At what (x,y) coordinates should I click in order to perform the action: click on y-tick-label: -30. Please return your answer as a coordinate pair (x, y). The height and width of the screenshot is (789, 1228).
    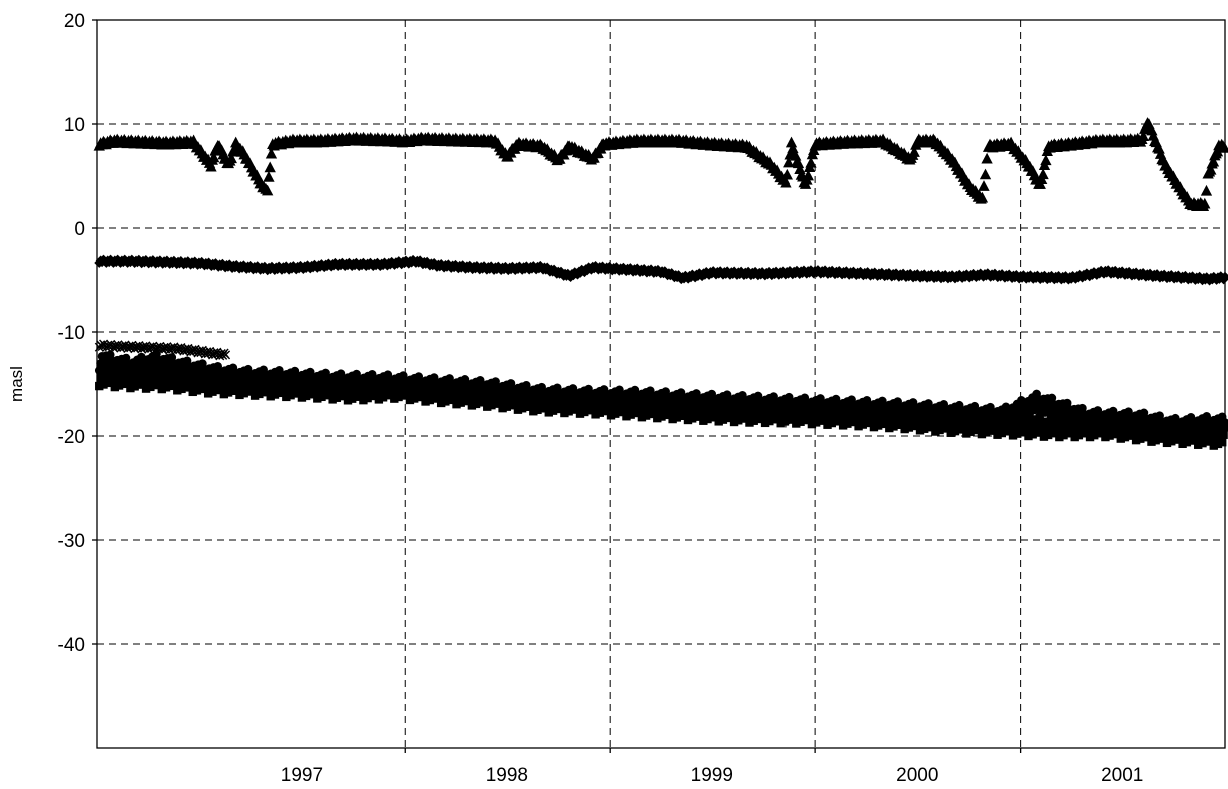
    Looking at the image, I should click on (71, 541).